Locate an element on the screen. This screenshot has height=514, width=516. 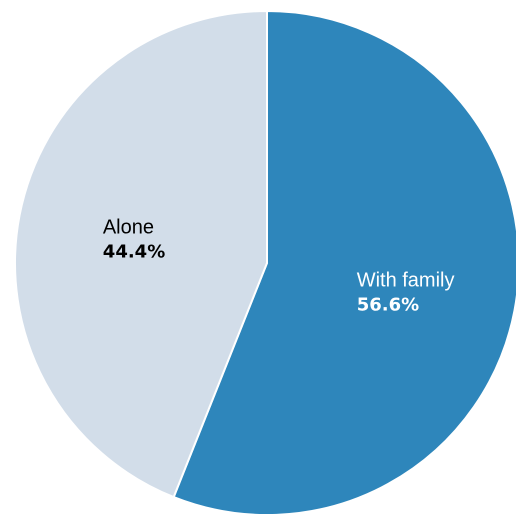
slice-value-with-family: 56.6% is located at coordinates (388, 305).